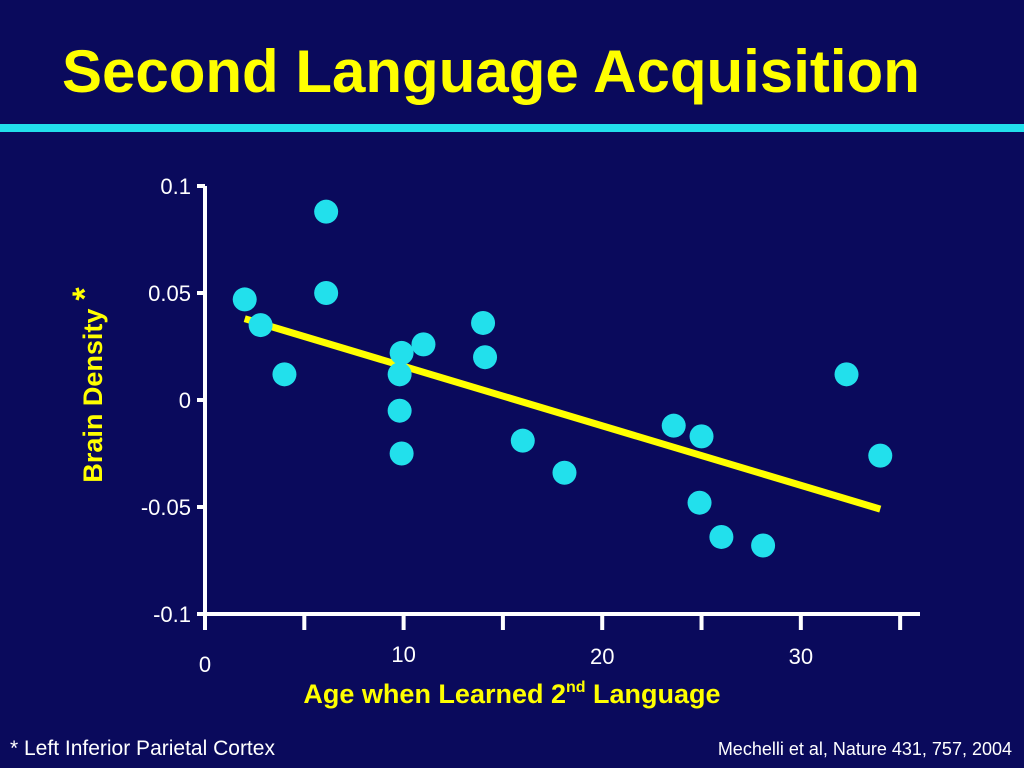 This screenshot has height=768, width=1024. I want to click on y-tick-label: 0, so click(185, 400).